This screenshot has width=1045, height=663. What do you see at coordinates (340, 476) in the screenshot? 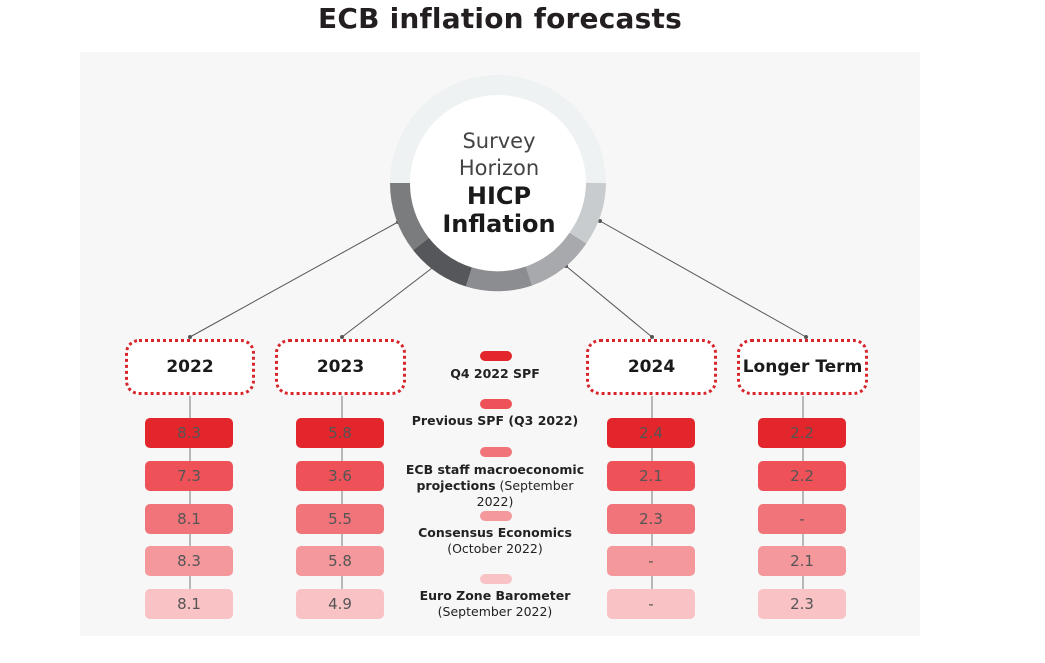
I see `value-cell: 3.6` at bounding box center [340, 476].